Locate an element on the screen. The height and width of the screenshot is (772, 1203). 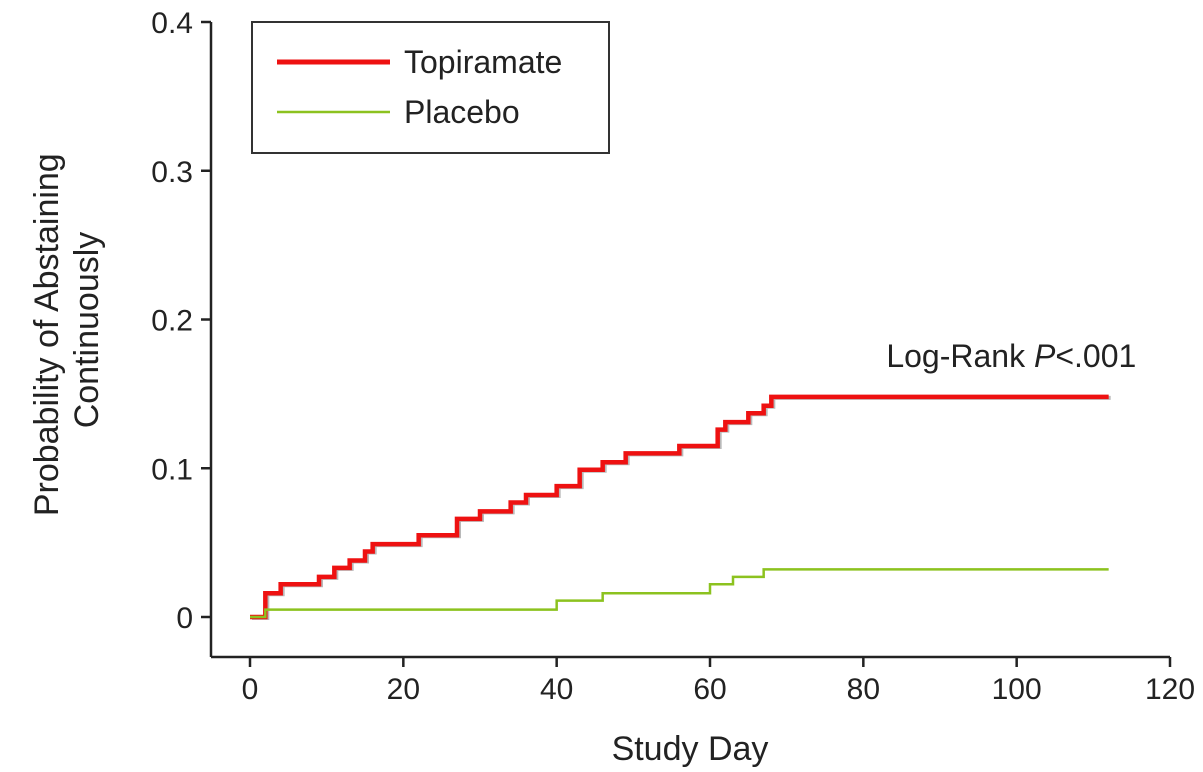
logrank-annotation: Log-Rank P<.001 is located at coordinates (1011, 356).